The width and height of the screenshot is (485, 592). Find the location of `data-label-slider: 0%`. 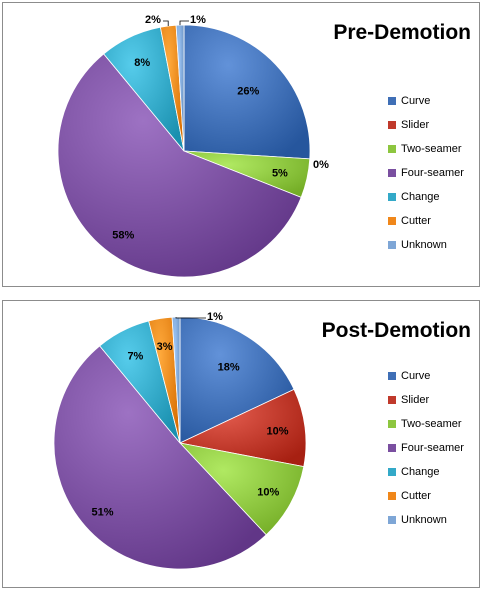

data-label-slider: 0% is located at coordinates (321, 165).